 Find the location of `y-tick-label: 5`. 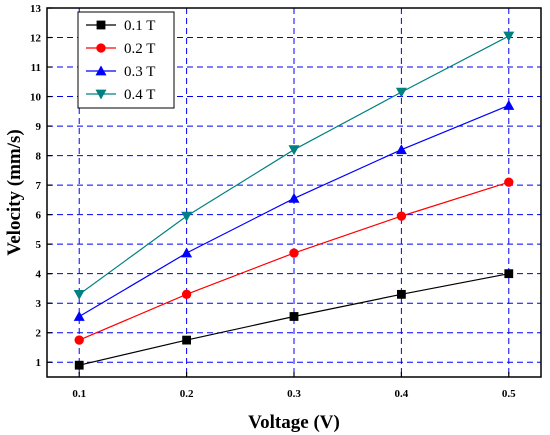

y-tick-label: 5 is located at coordinates (39, 245).